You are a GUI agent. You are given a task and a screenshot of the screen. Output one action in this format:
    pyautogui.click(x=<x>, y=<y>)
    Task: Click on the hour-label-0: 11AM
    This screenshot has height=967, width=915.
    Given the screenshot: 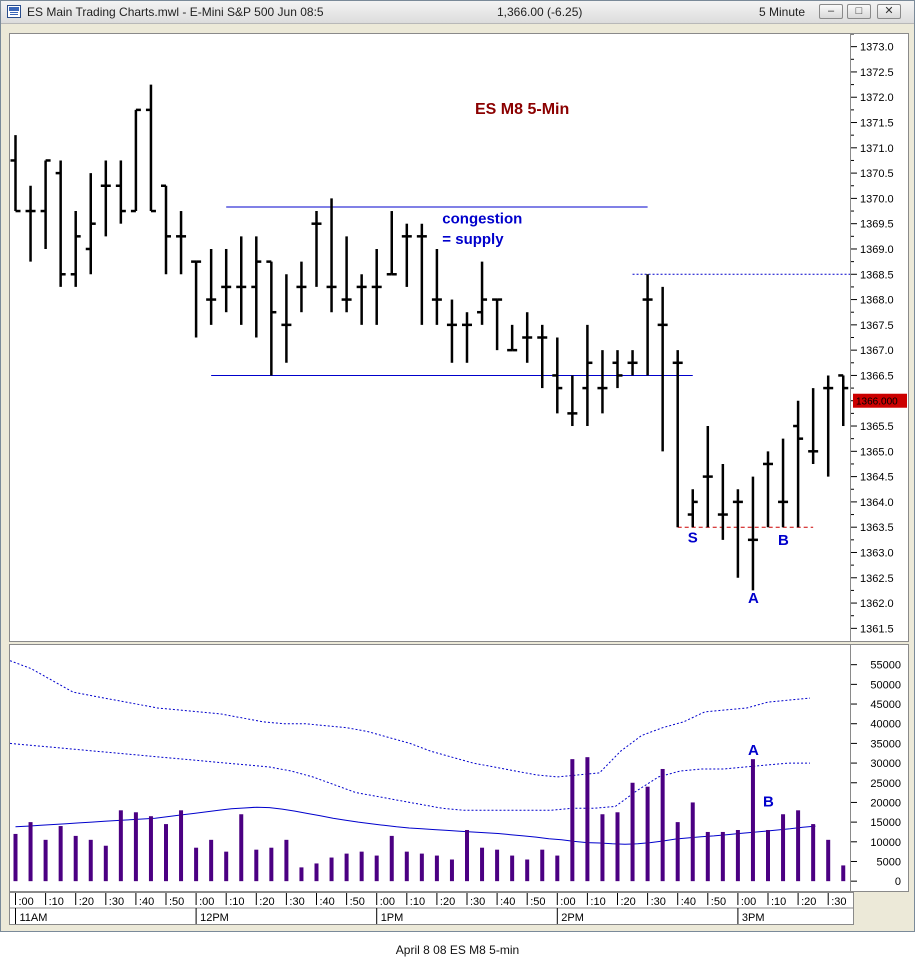 What is the action you would take?
    pyautogui.click(x=34, y=918)
    